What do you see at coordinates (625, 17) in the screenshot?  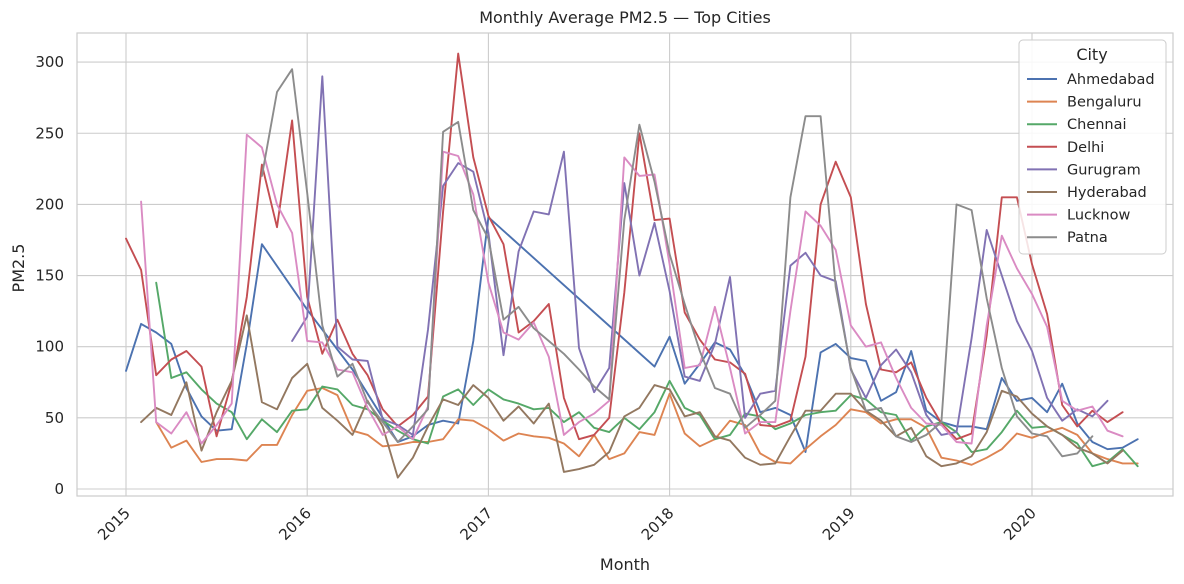 I see `chart-title: Monthly Average PM2.5 — Top Cities` at bounding box center [625, 17].